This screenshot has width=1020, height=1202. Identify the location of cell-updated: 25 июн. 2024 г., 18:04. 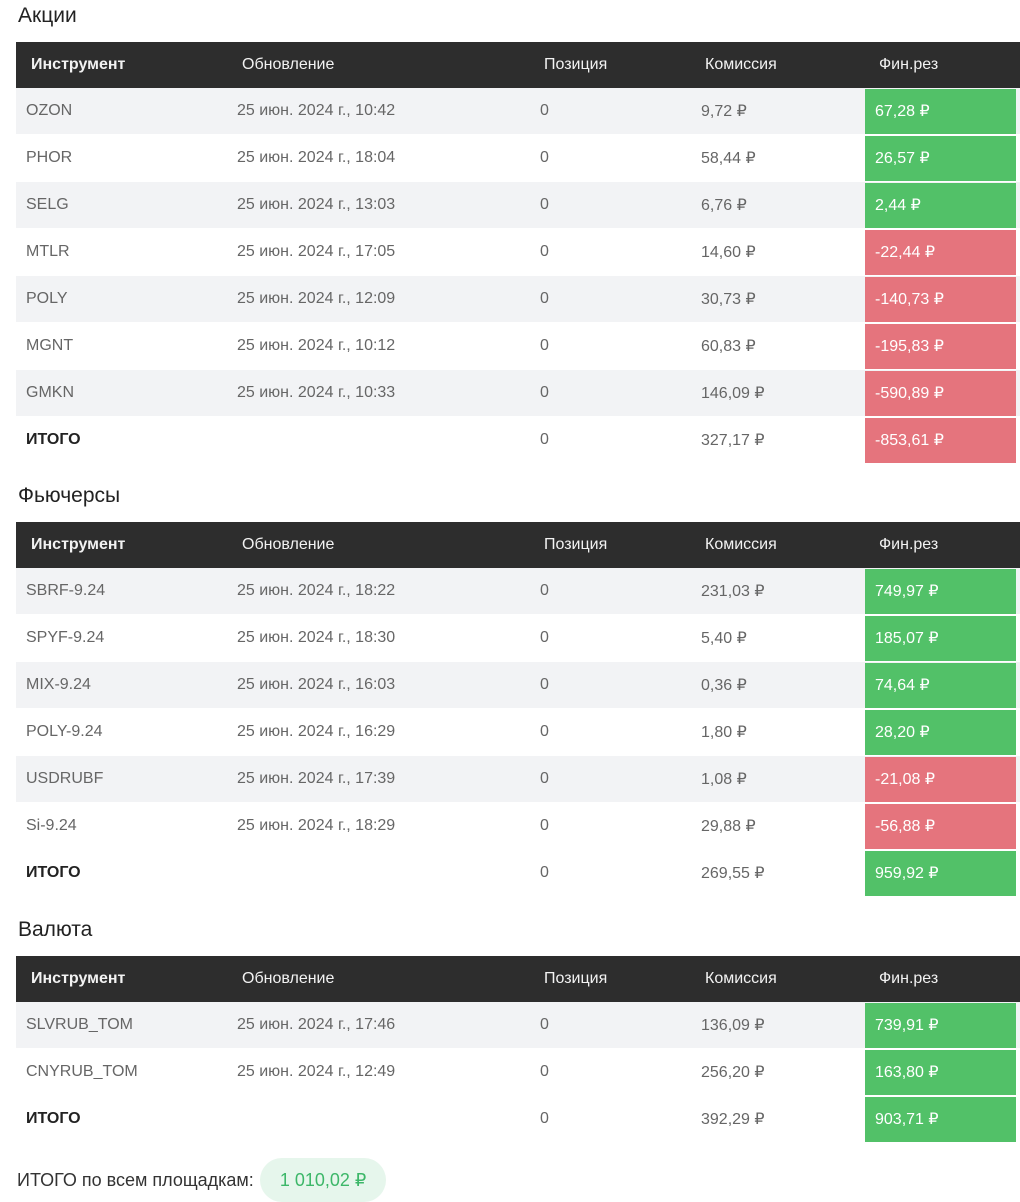
(377, 158).